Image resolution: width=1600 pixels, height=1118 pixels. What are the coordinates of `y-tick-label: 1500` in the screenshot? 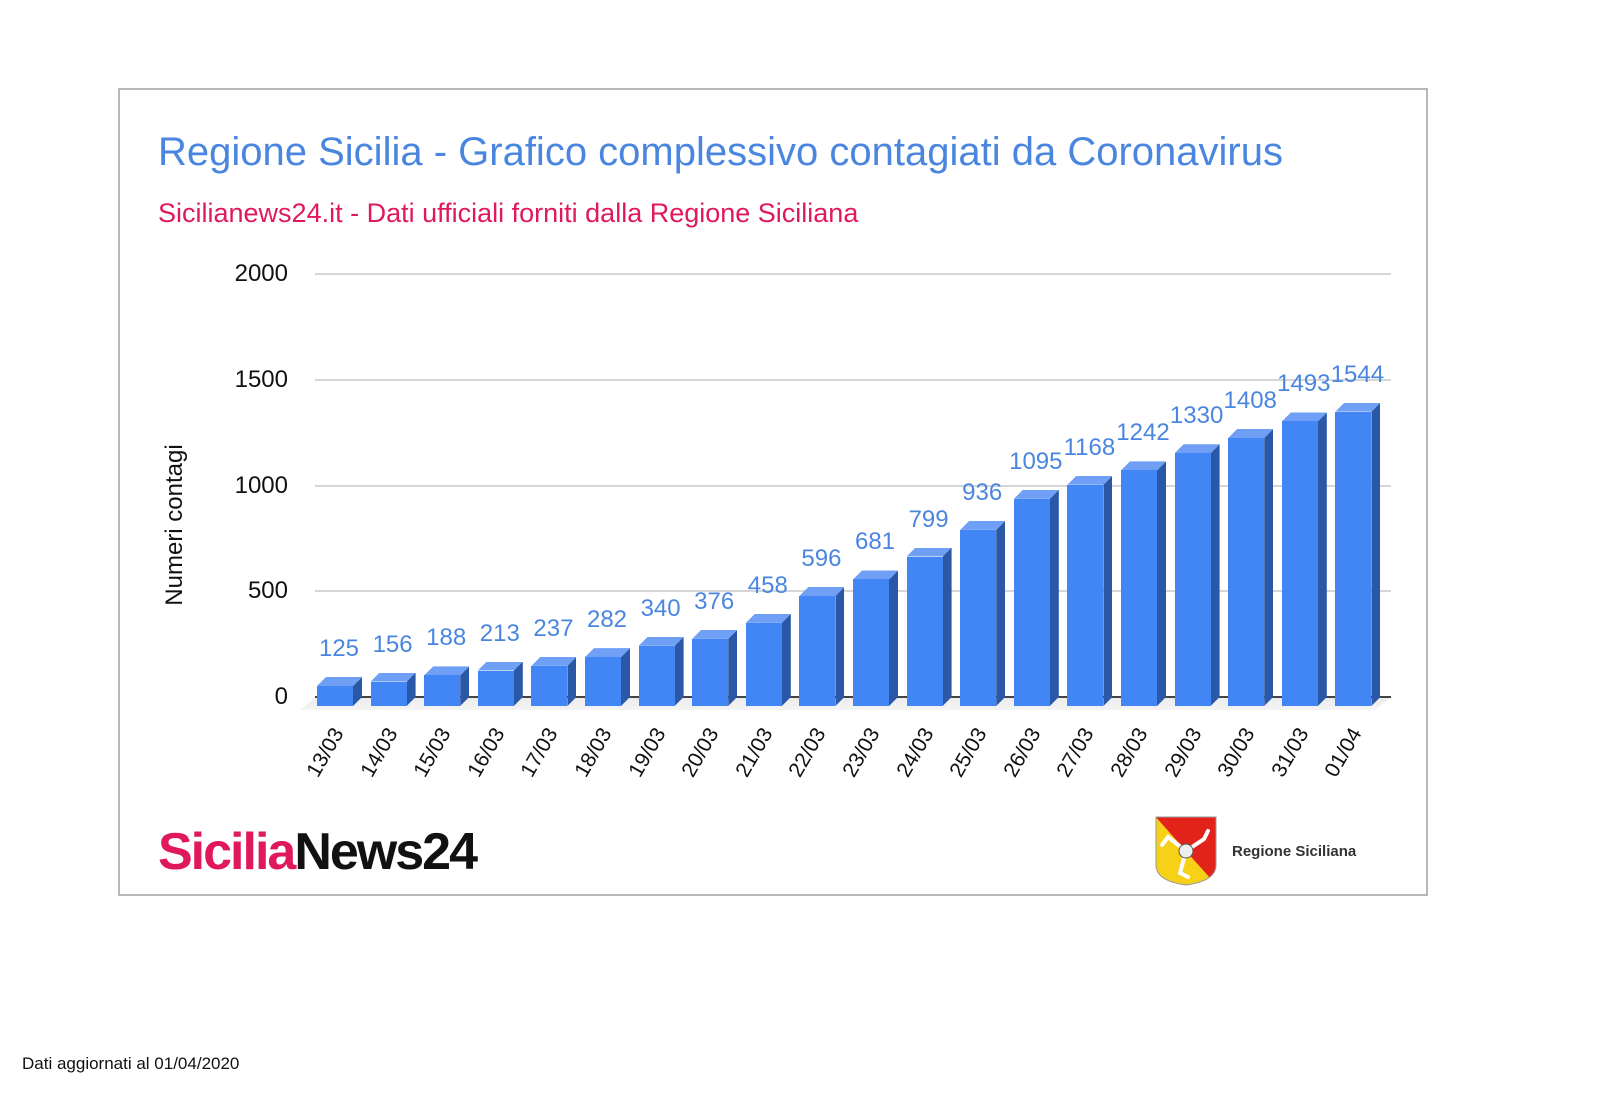 It's located at (261, 379).